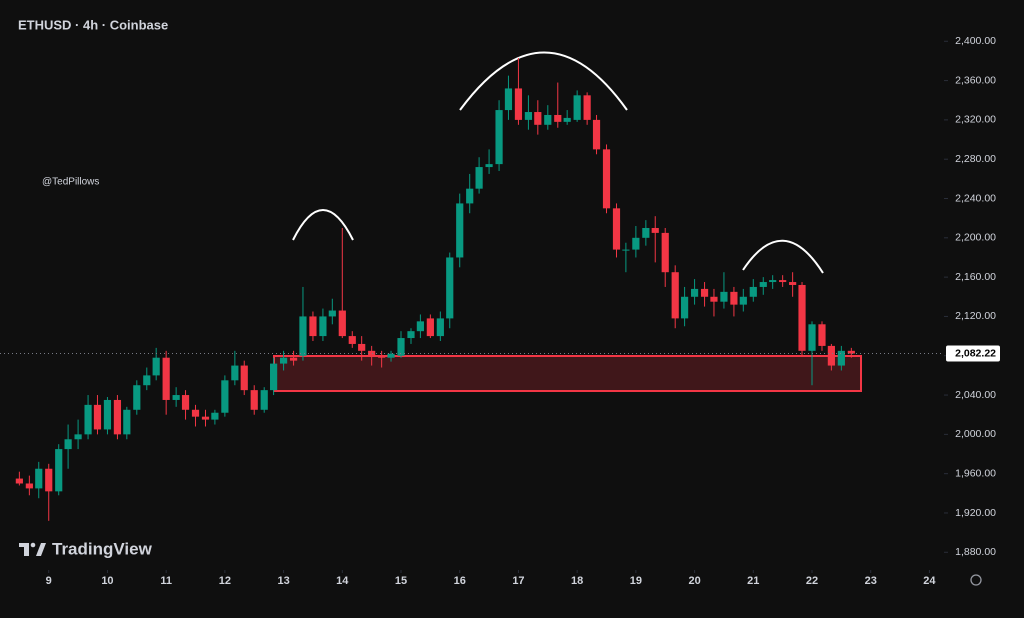 Image resolution: width=1024 pixels, height=618 pixels. What do you see at coordinates (225, 581) in the screenshot?
I see `x-tick-label: 12` at bounding box center [225, 581].